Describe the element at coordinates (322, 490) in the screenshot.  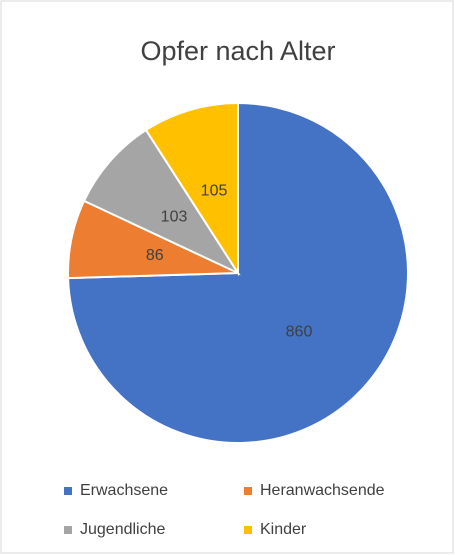
I see `legend-label: Heranwachsende` at that location.